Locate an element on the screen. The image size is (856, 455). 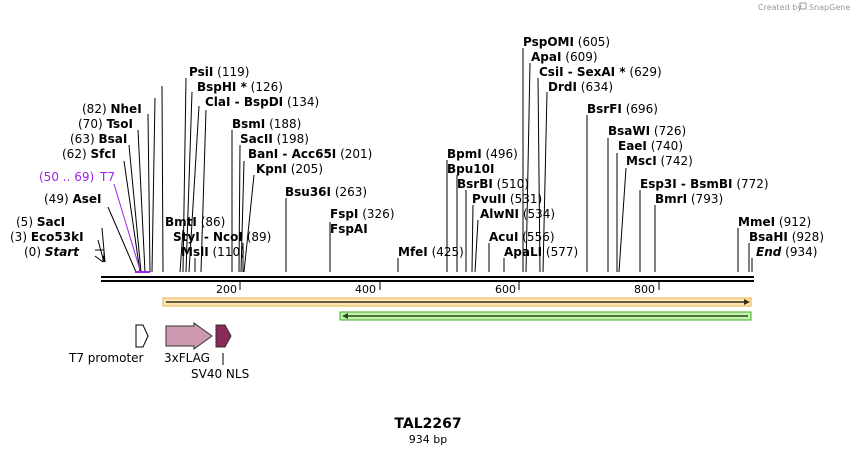
site-label-12: BspHI * (126) is located at coordinates (240, 87).